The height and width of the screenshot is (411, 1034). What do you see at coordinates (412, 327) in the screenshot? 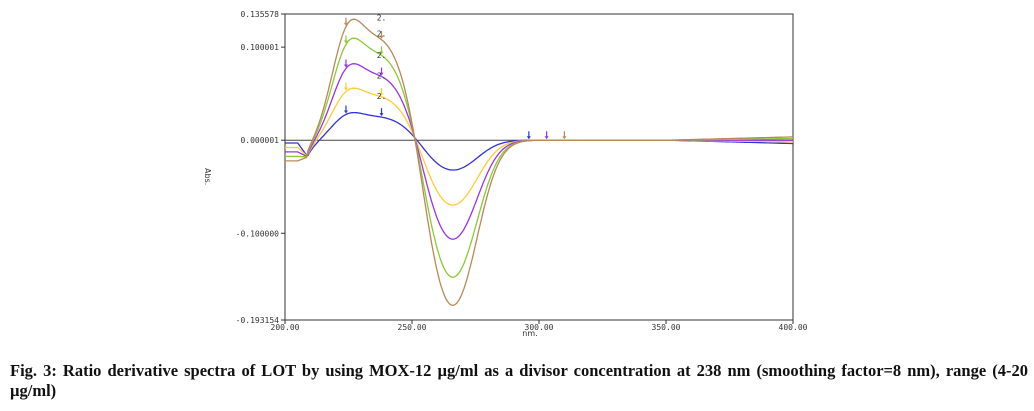
I see `x-tick-label: 250.00` at bounding box center [412, 327].